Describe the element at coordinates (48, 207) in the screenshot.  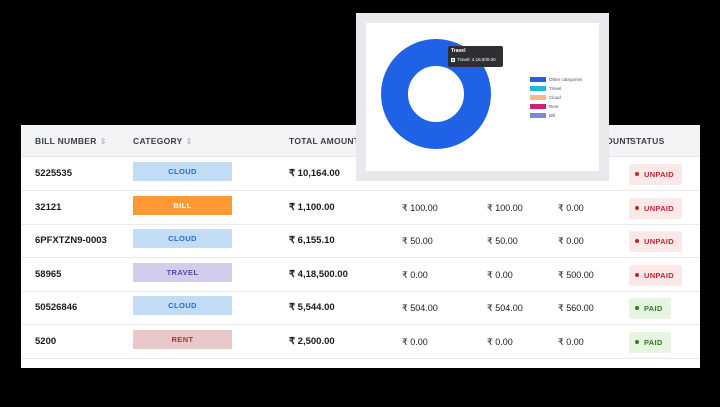
I see `bill-number: 32121` at that location.